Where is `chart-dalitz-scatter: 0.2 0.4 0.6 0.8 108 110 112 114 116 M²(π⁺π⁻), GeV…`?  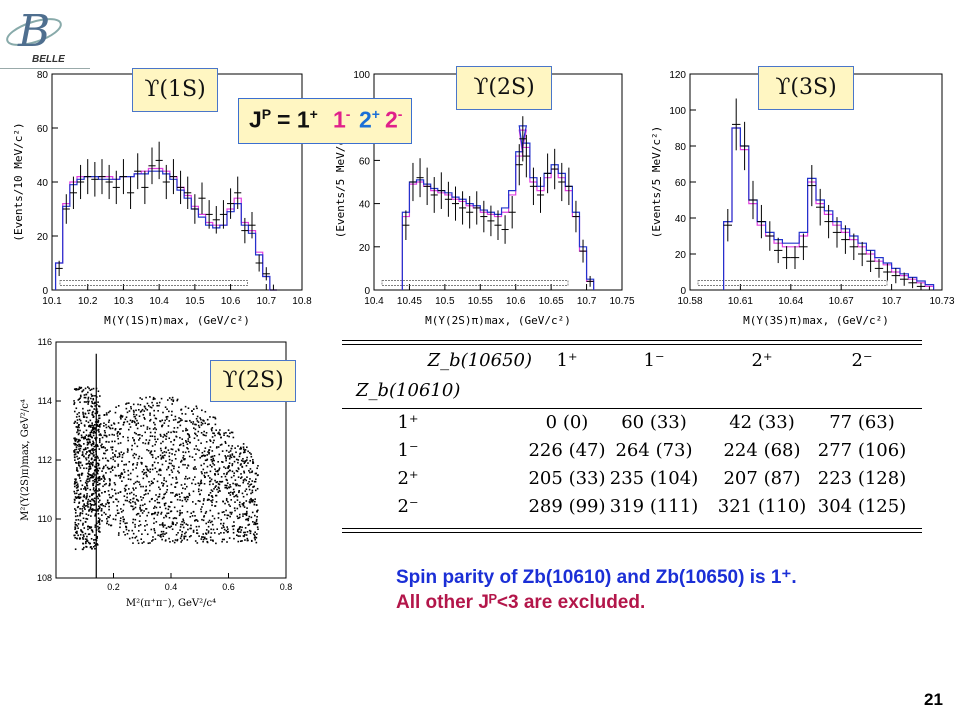 chart-dalitz-scatter: 0.2 0.4 0.6 0.8 108 110 112 114 116 M²(π⁺π⁻), GeV… is located at coordinates (150, 477).